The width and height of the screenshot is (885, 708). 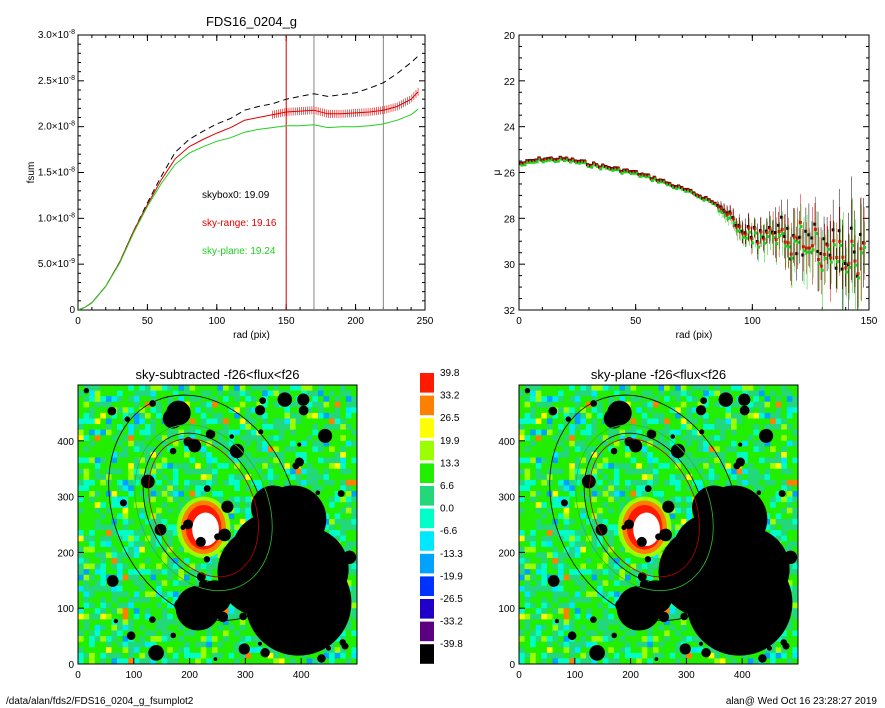 I want to click on aperture-ellipse, so click(x=203, y=508).